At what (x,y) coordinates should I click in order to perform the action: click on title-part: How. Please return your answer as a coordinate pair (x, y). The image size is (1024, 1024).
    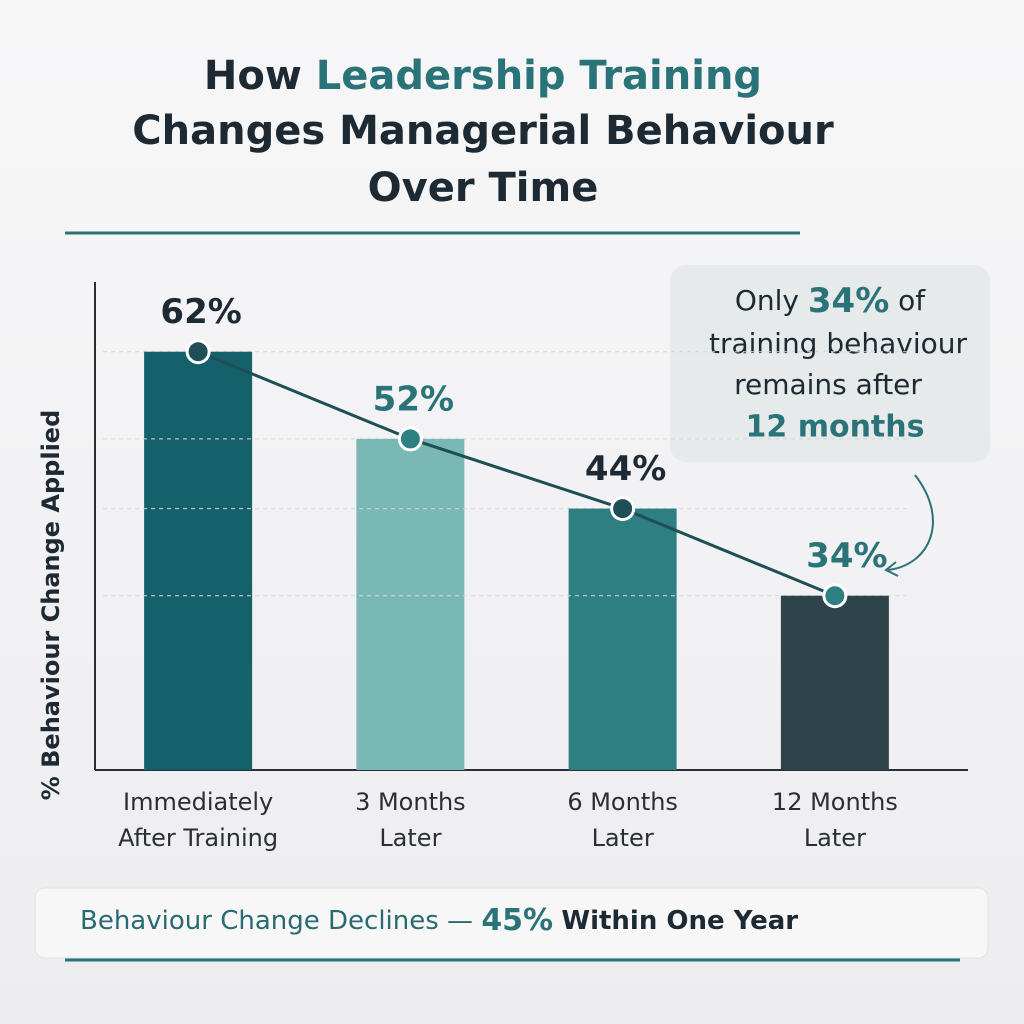
    Looking at the image, I should click on (253, 76).